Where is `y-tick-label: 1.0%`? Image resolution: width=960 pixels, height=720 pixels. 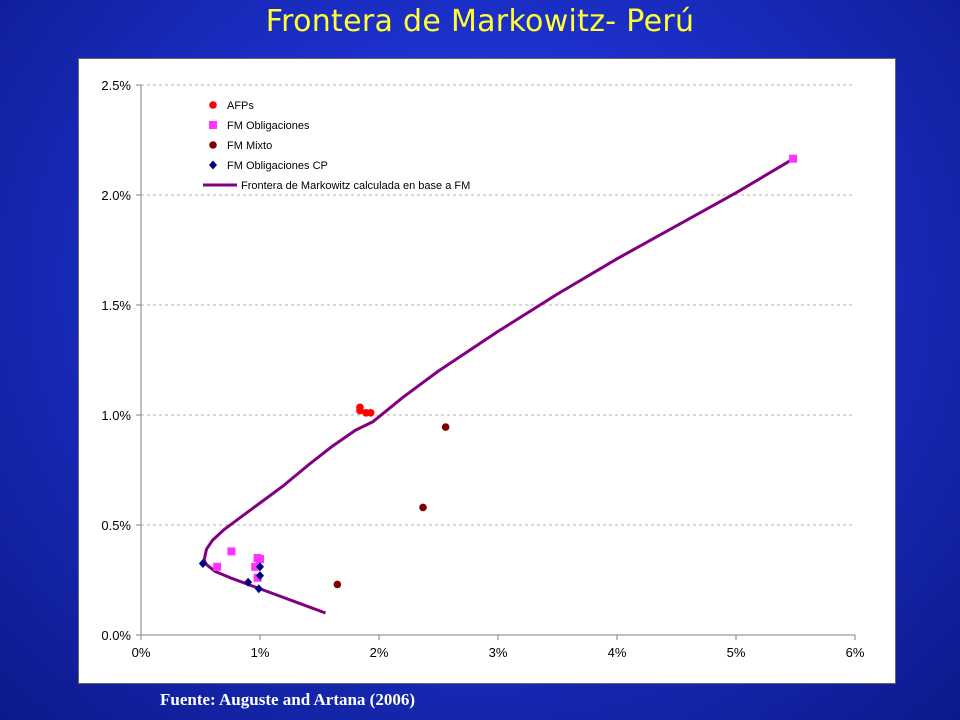 y-tick-label: 1.0% is located at coordinates (116, 415).